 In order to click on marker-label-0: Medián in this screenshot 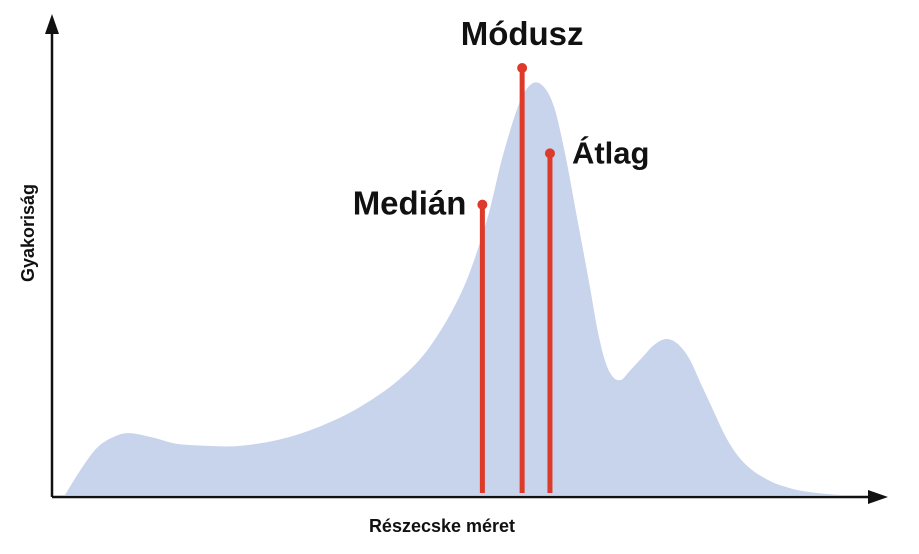, I will do `click(410, 203)`.